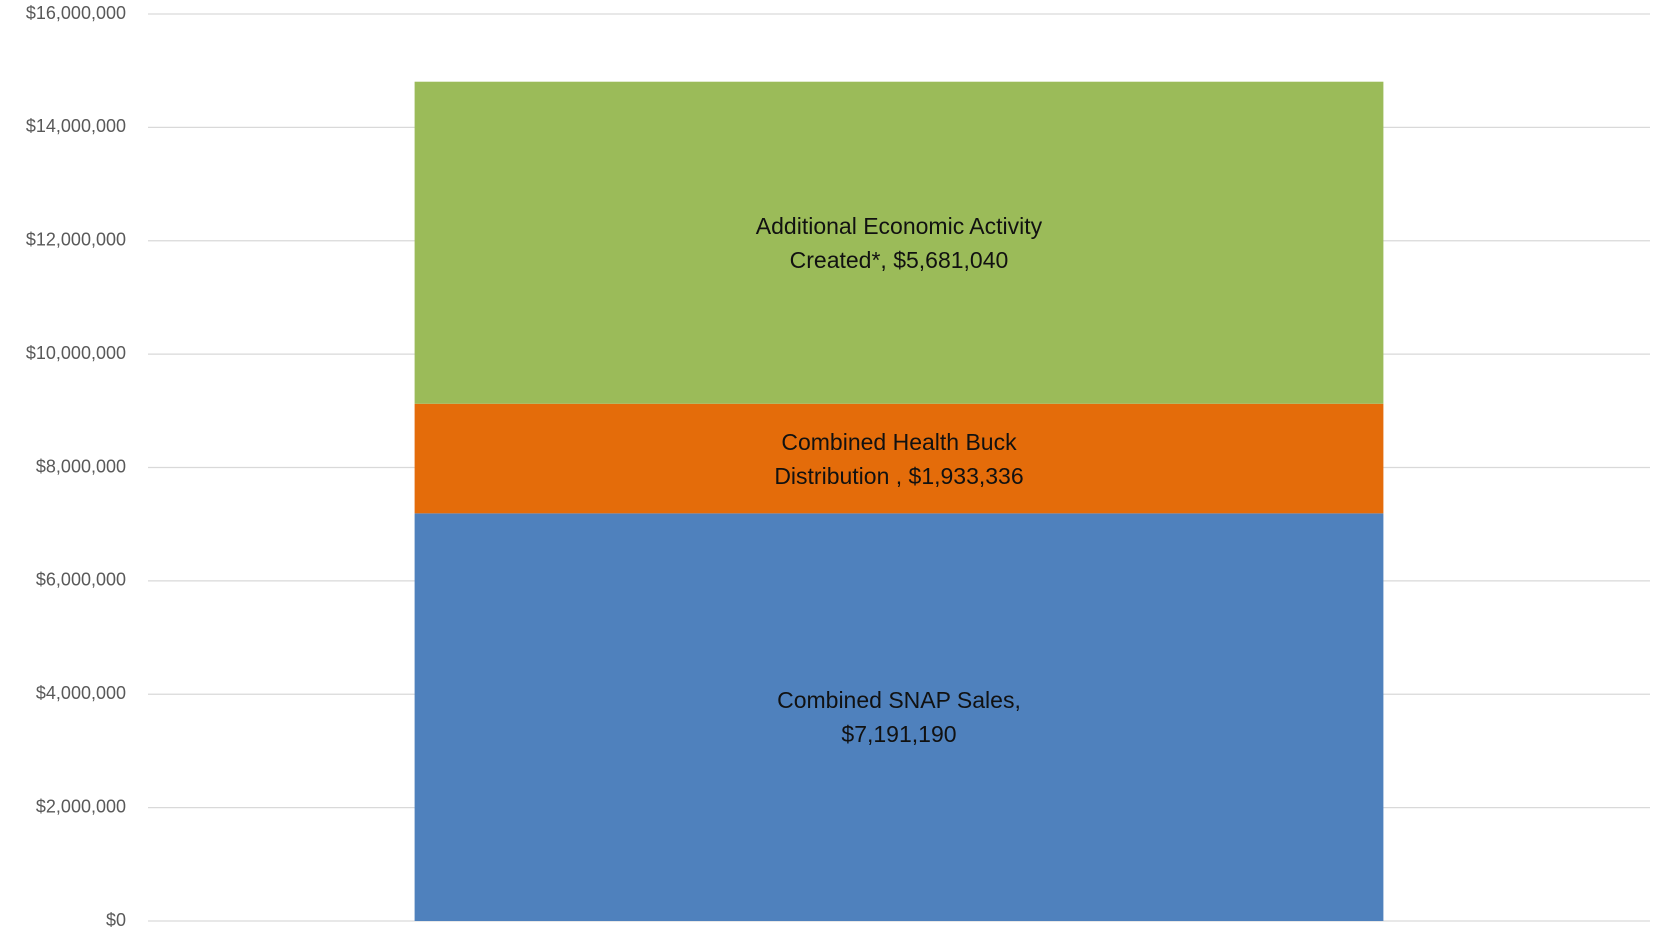  Describe the element at coordinates (81, 580) in the screenshot. I see `y-tick-label: $6,000,000` at that location.